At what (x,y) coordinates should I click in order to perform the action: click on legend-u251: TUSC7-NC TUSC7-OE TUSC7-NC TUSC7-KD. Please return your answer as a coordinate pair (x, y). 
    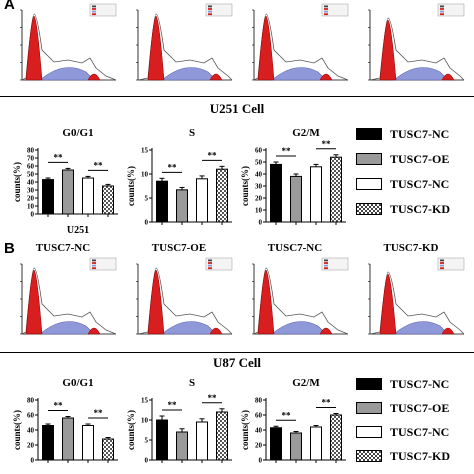
    Looking at the image, I should click on (415, 177).